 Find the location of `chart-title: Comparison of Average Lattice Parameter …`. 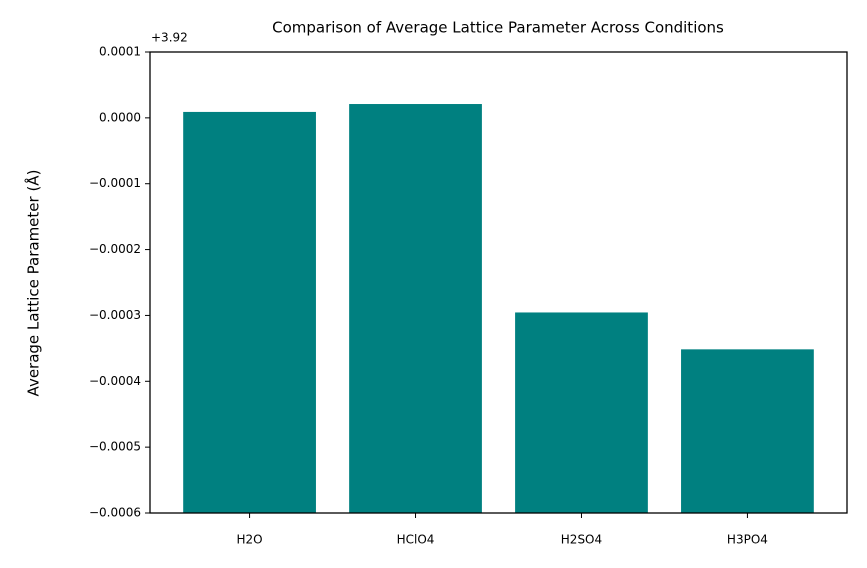

chart-title: Comparison of Average Lattice Parameter … is located at coordinates (498, 28).